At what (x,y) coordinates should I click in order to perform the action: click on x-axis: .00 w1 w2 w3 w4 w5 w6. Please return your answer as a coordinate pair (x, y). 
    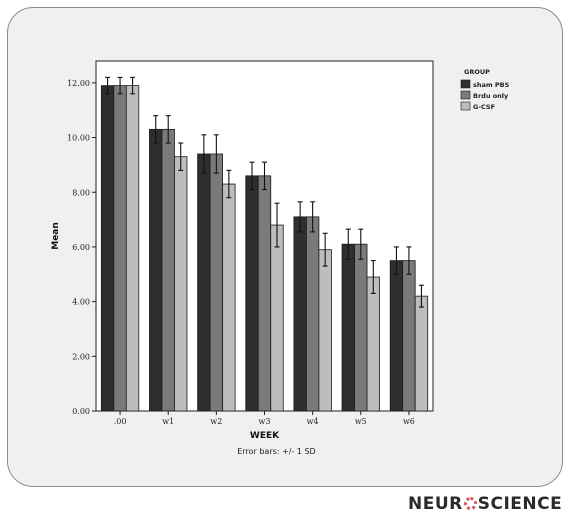
    Looking at the image, I should click on (264, 418).